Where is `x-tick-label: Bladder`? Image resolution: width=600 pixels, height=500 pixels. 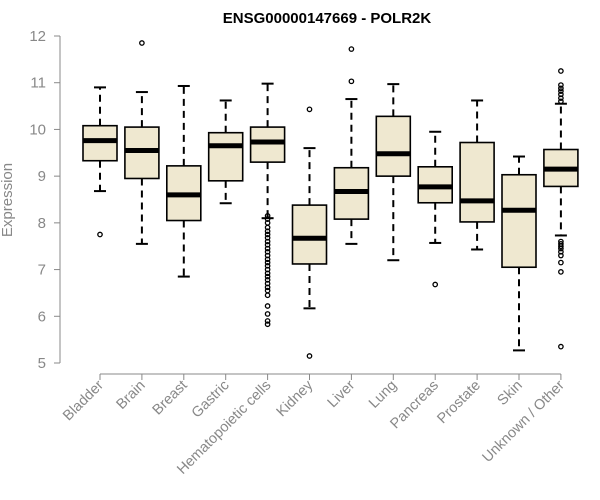 x-tick-label: Bladder is located at coordinates (83, 400).